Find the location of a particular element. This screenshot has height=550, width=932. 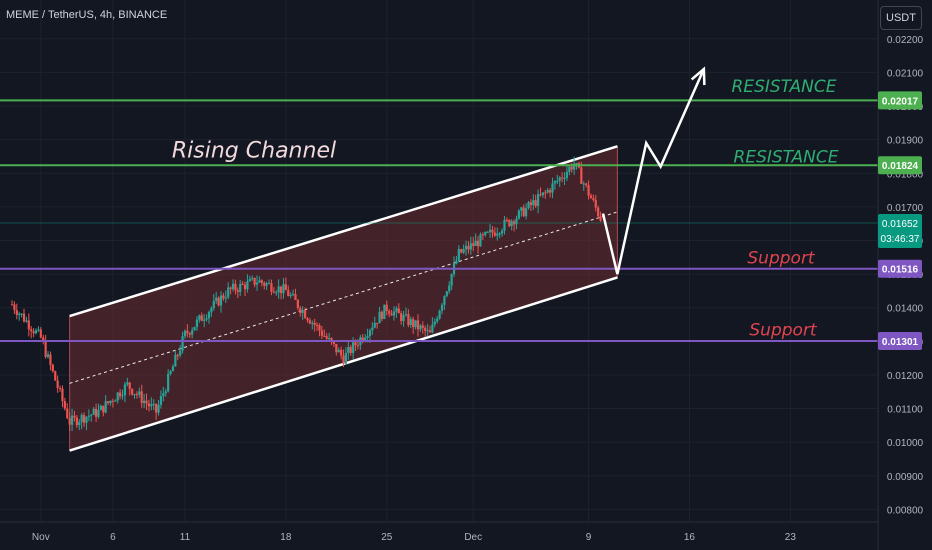

x-tick-label: 18 is located at coordinates (286, 537).